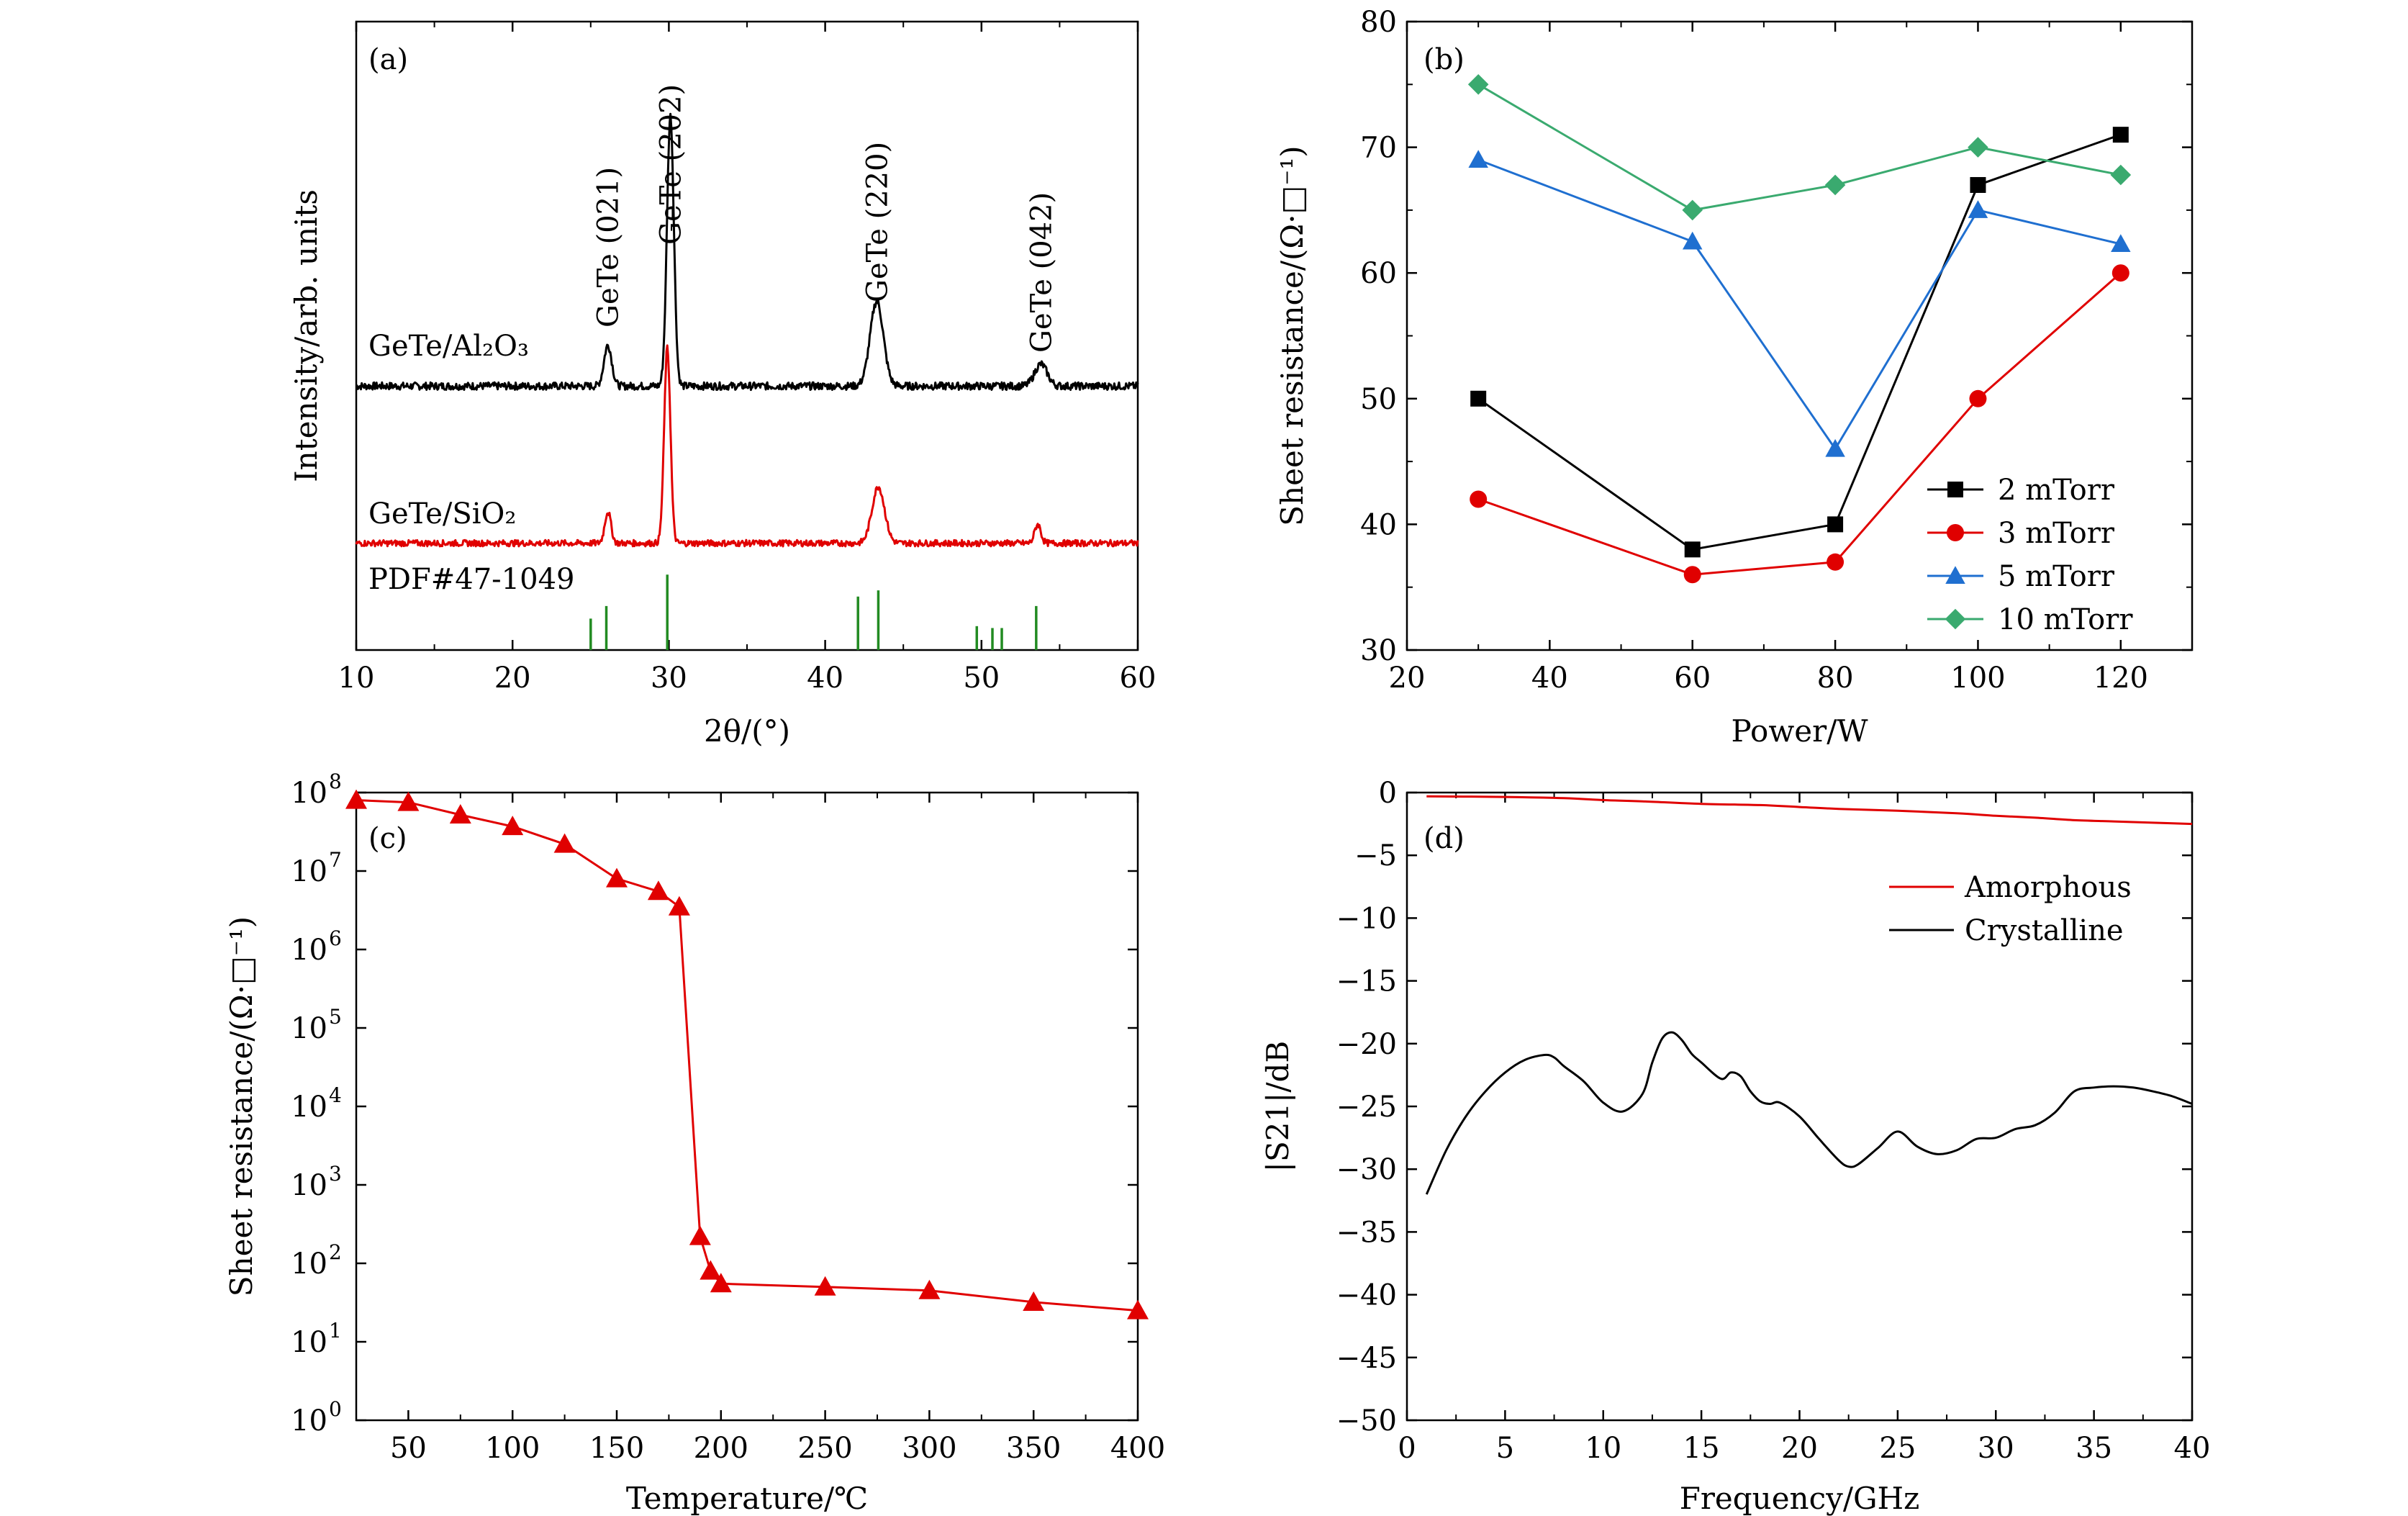  Describe the element at coordinates (335, 1409) in the screenshot. I see `panel-c-ytick-exp: 0` at that location.